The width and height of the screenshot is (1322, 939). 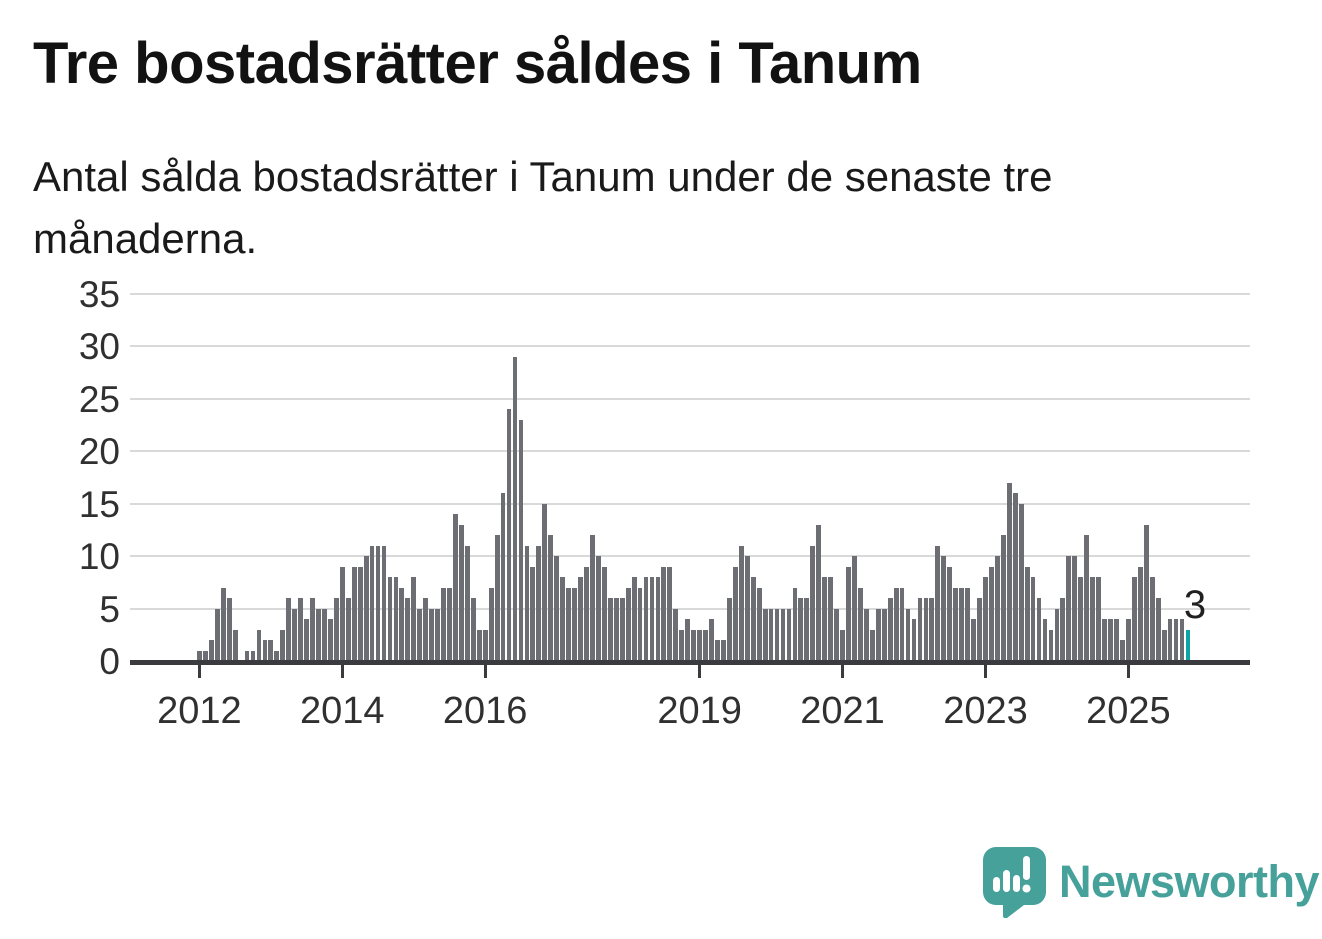 What do you see at coordinates (842, 711) in the screenshot?
I see `x-axis-label-2021: 2021` at bounding box center [842, 711].